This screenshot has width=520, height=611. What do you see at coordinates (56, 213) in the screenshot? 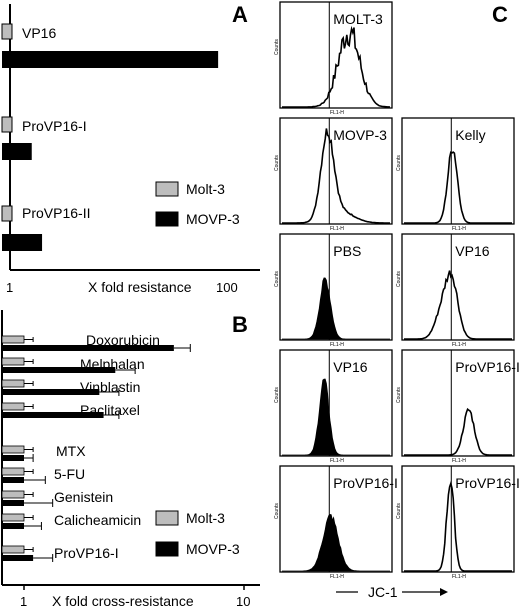
I see `panel-a-category-label: ProVP16-II` at bounding box center [56, 213].